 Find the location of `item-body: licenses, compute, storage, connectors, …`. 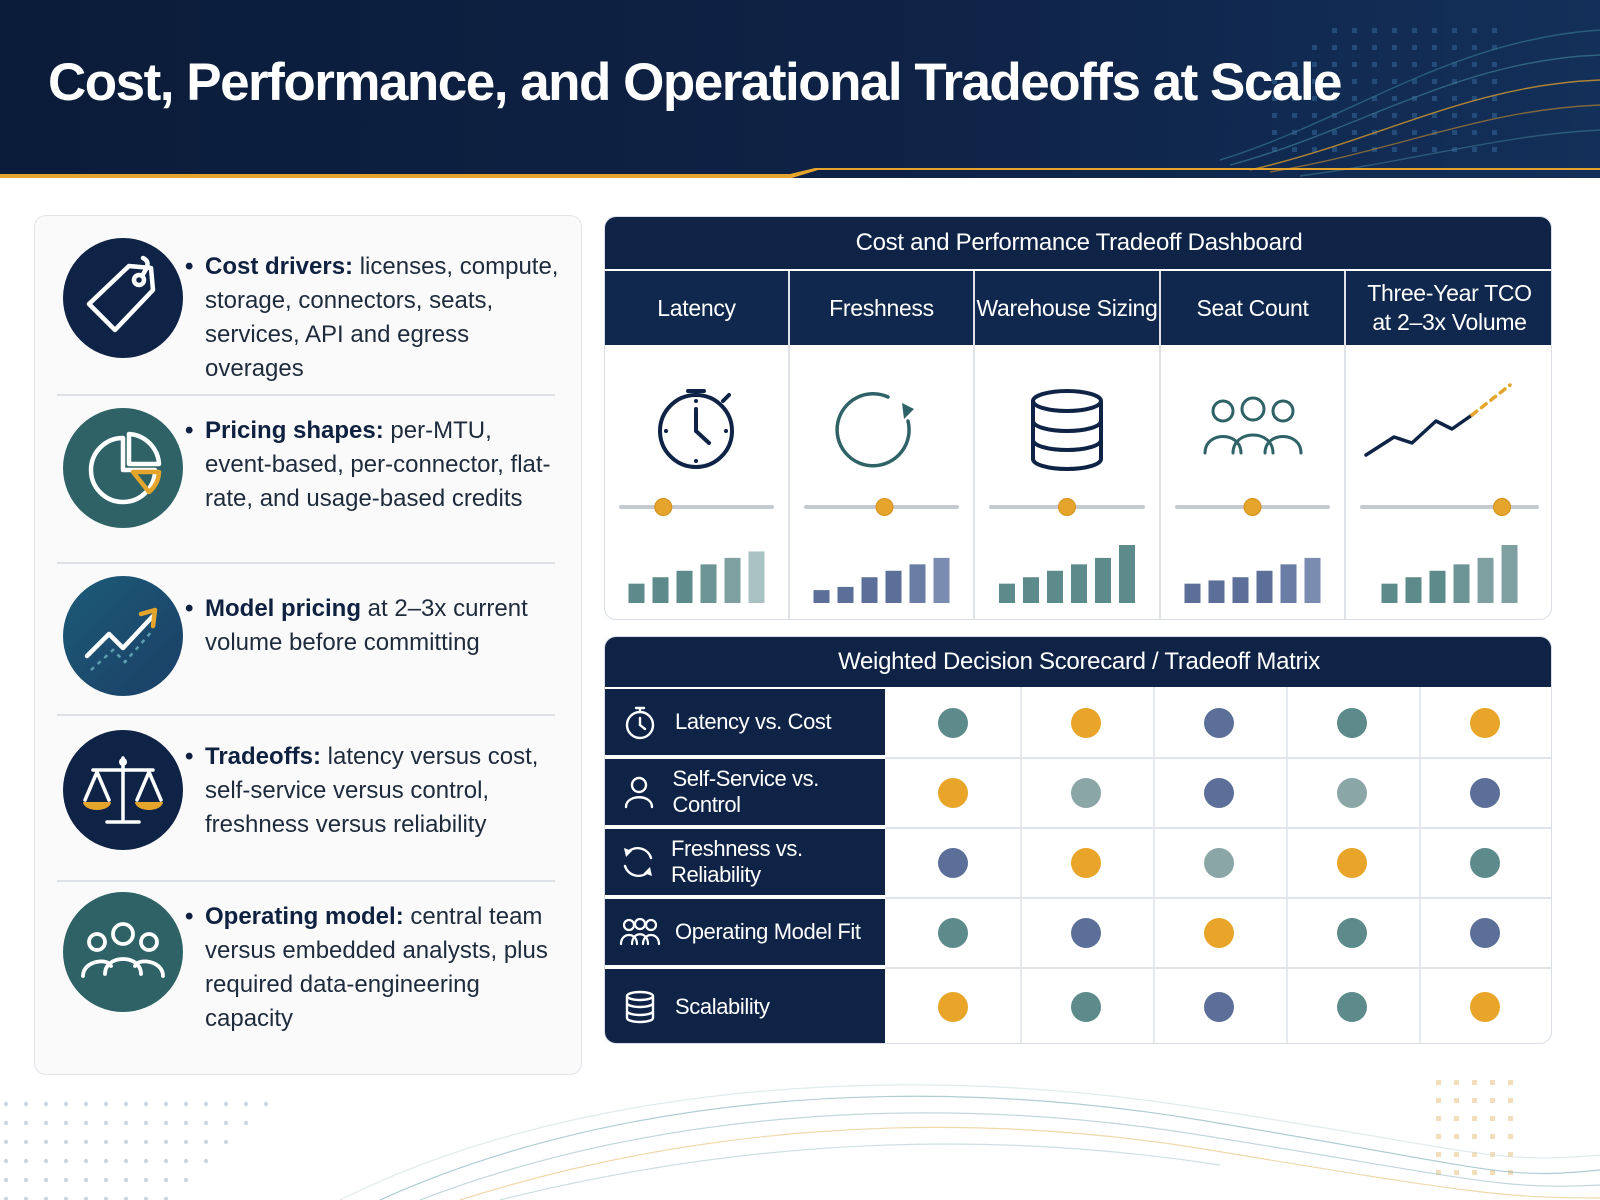

item-body: licenses, compute, storage, connectors, … is located at coordinates (382, 317).